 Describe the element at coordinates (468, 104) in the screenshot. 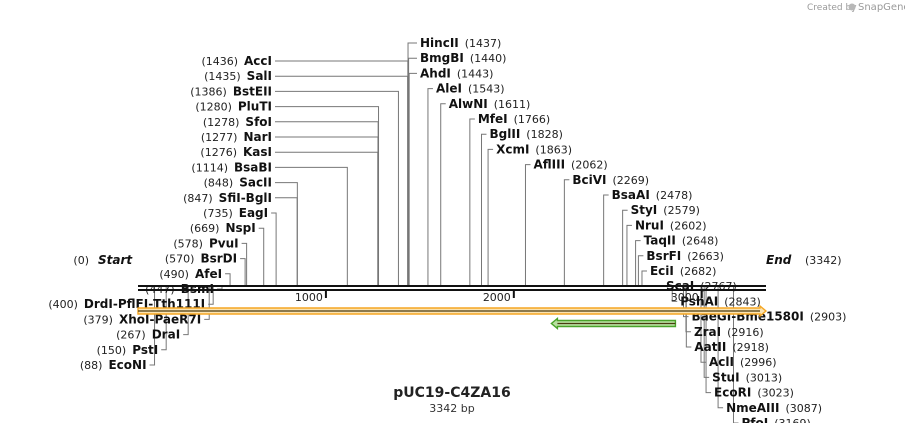

I see `enzyme-name-alwni: AlwNI` at that location.